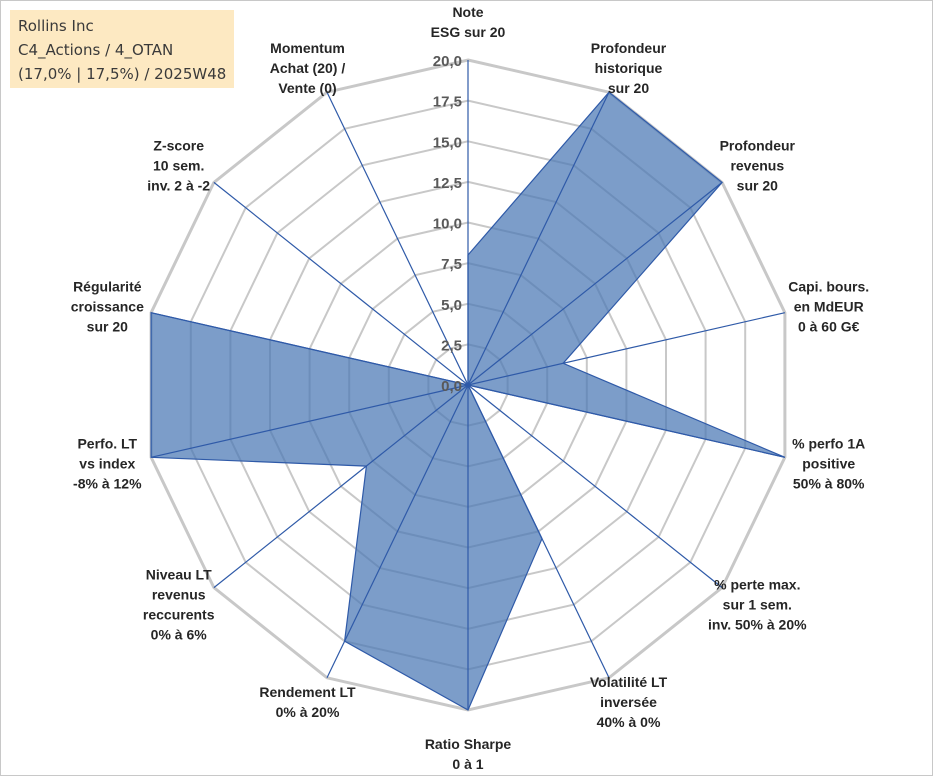 The width and height of the screenshot is (933, 776). What do you see at coordinates (178, 146) in the screenshot?
I see `axis-label-line: Z-score` at bounding box center [178, 146].